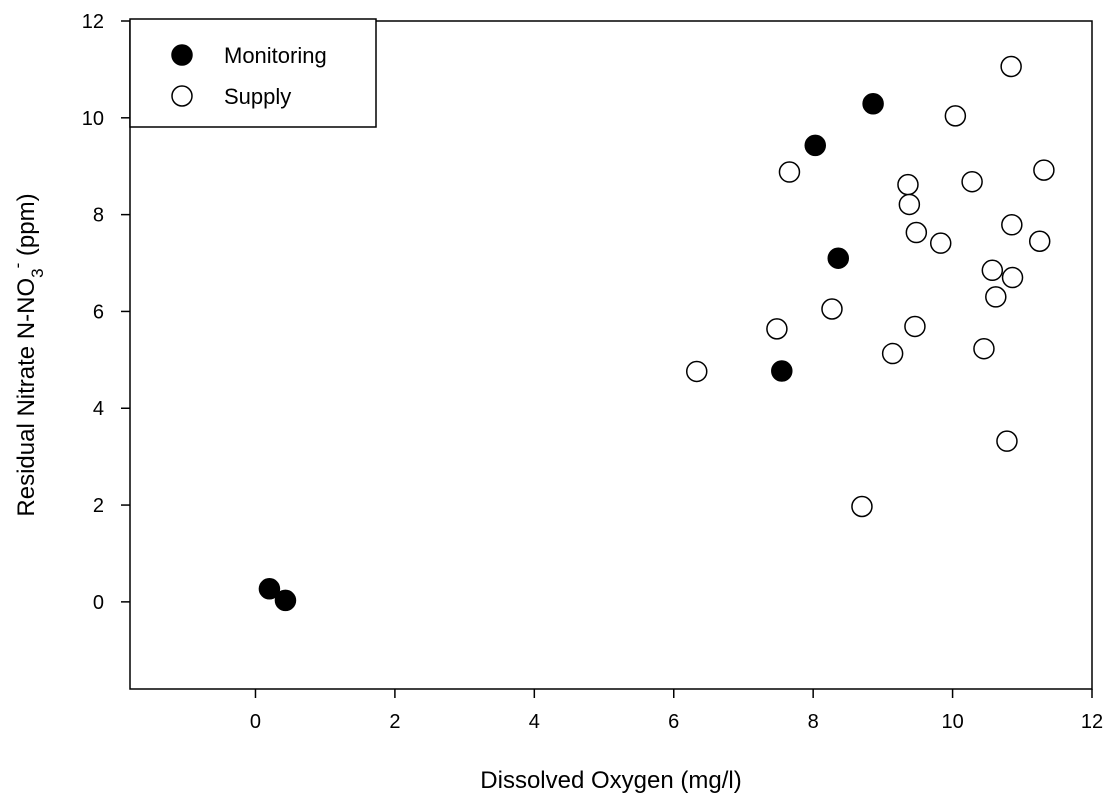 Image resolution: width=1118 pixels, height=808 pixels. Describe the element at coordinates (26, 227) in the screenshot. I see `y-axis-title-suffix: (ppm)` at that location.